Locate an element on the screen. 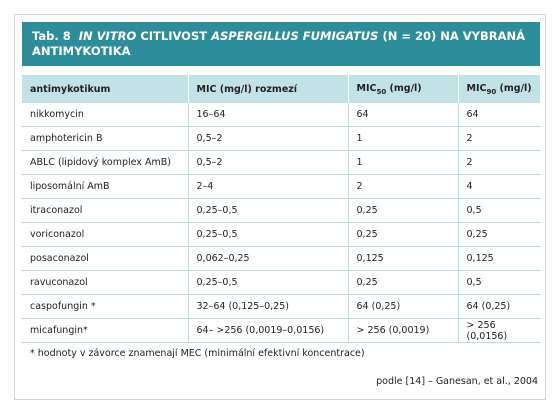 The image size is (560, 414). source: podle [14] – Ganesan, et al., 2004 is located at coordinates (457, 381).